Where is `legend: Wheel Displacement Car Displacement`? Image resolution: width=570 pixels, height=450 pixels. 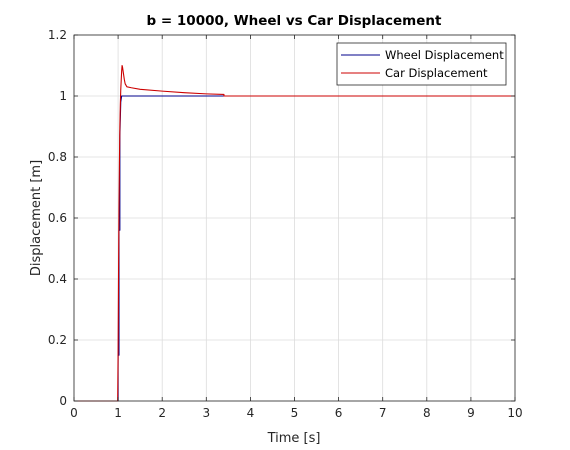 legend: Wheel Displacement Car Displacement is located at coordinates (421, 64).